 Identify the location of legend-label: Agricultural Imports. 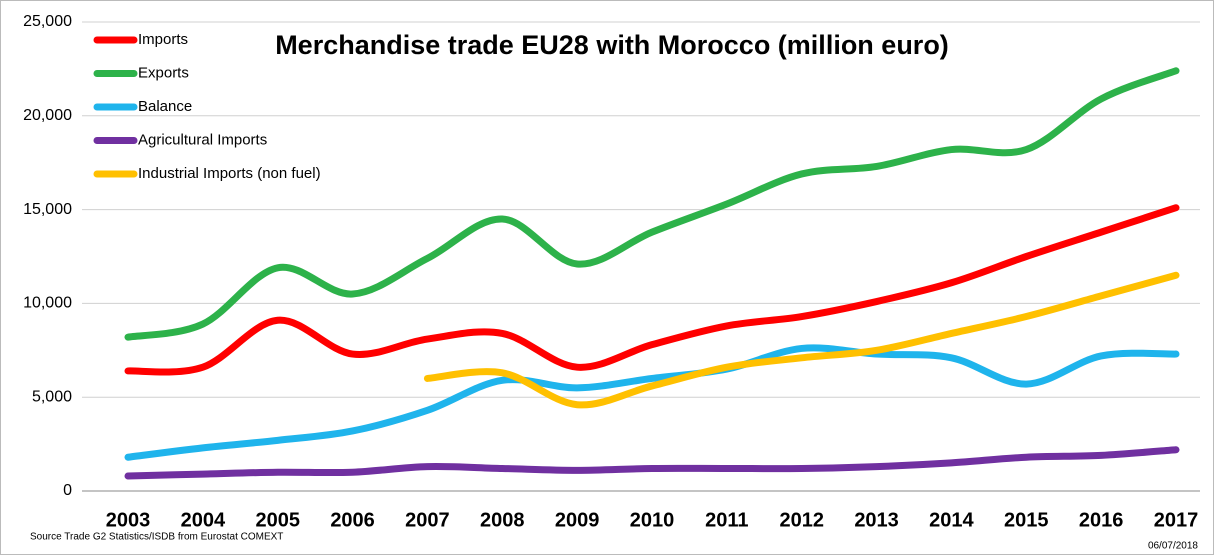
(202, 139).